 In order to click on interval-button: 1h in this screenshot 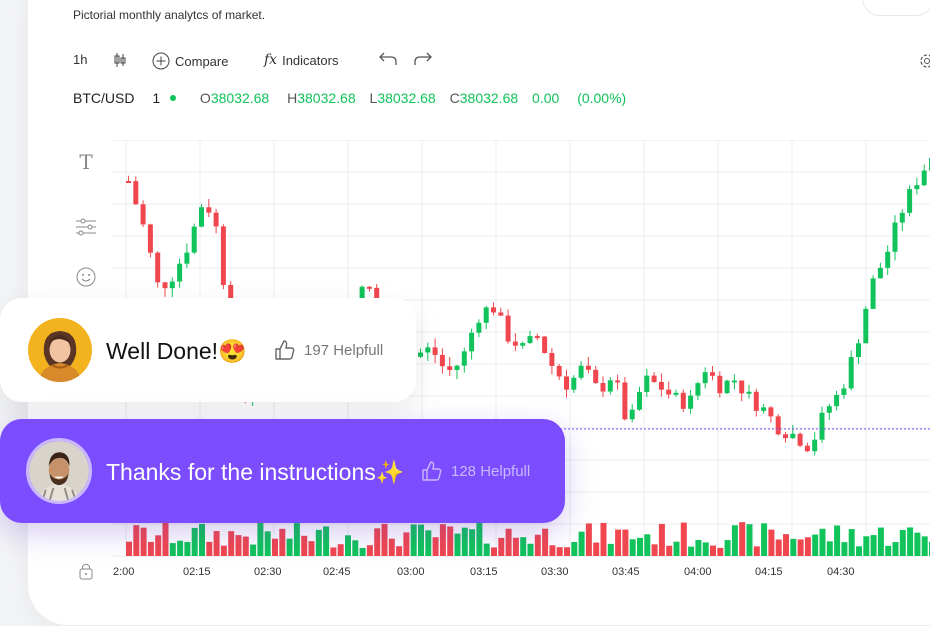, I will do `click(80, 59)`.